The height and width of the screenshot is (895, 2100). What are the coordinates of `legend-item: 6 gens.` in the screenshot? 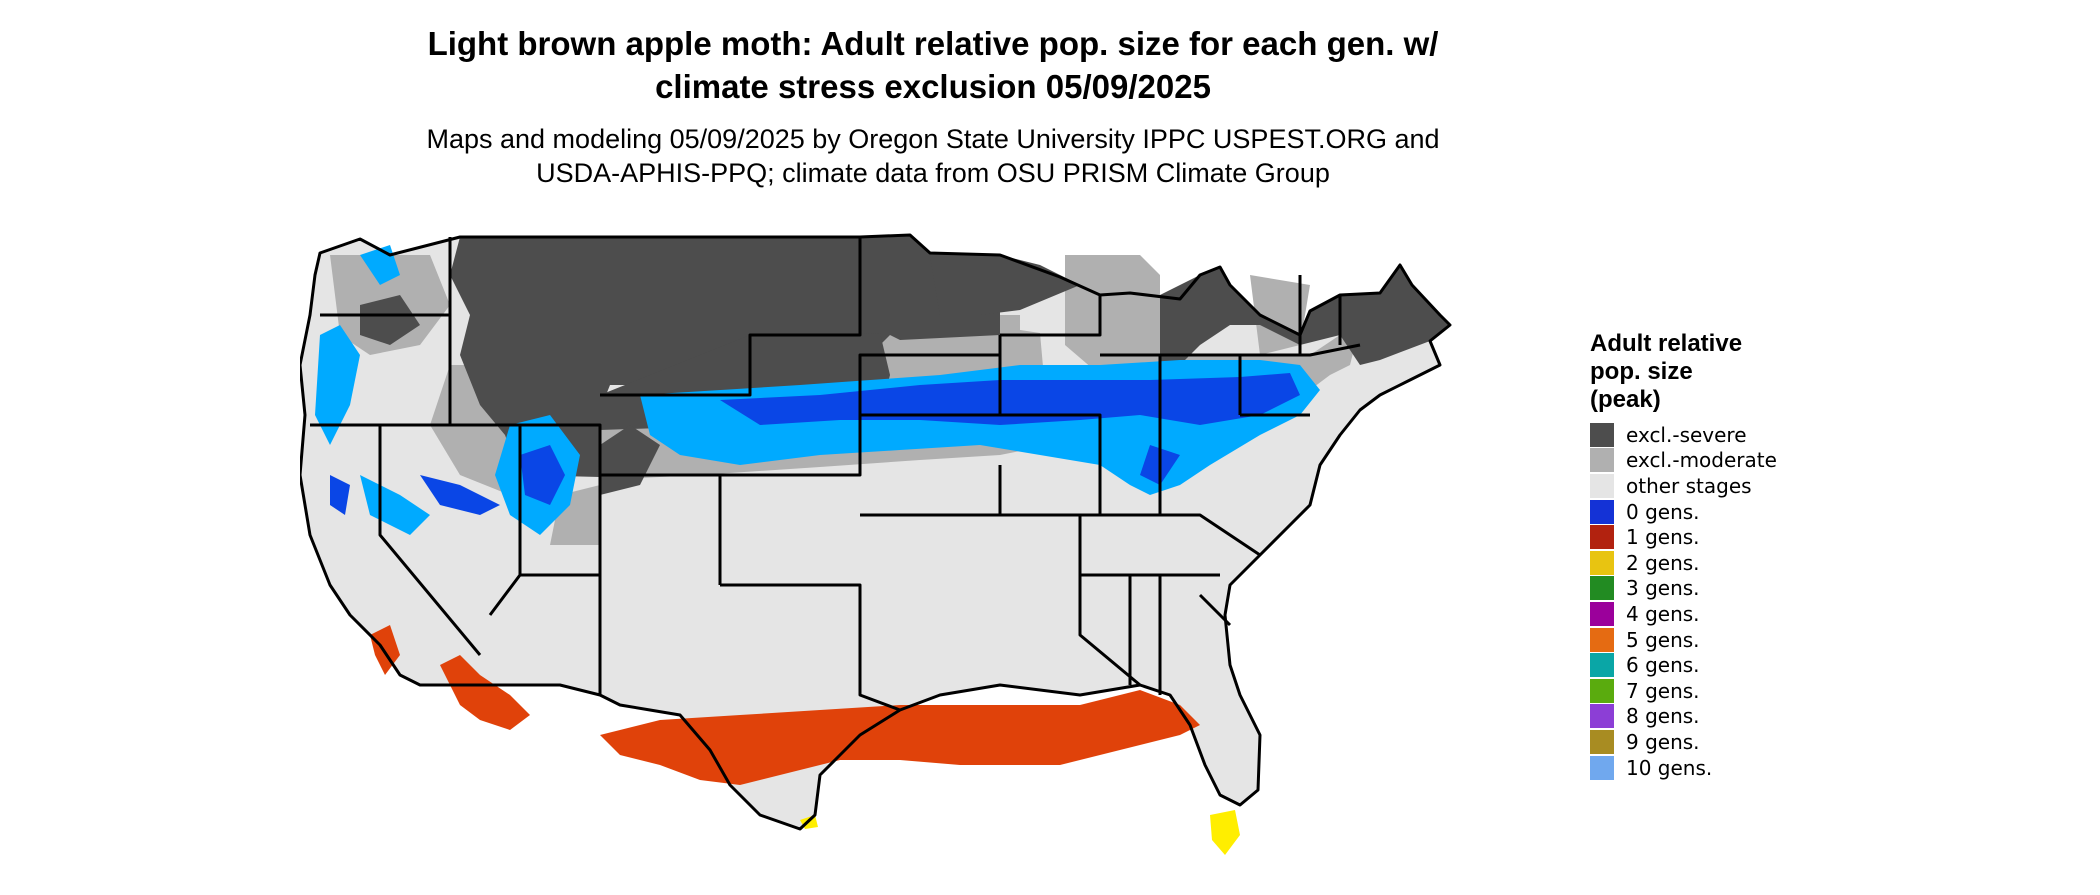 It's located at (1683, 665).